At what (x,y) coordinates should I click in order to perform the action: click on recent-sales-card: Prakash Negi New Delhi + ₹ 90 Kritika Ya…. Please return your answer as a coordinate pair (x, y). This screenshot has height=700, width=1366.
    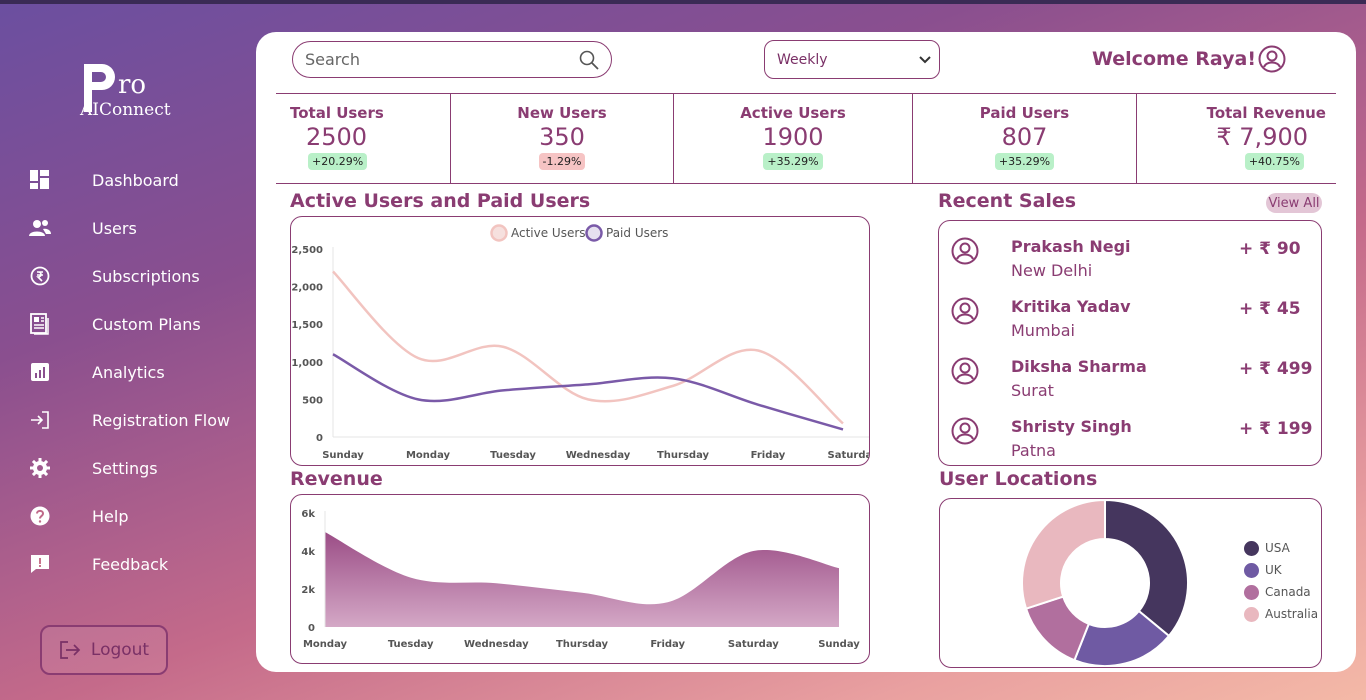
    Looking at the image, I should click on (1130, 343).